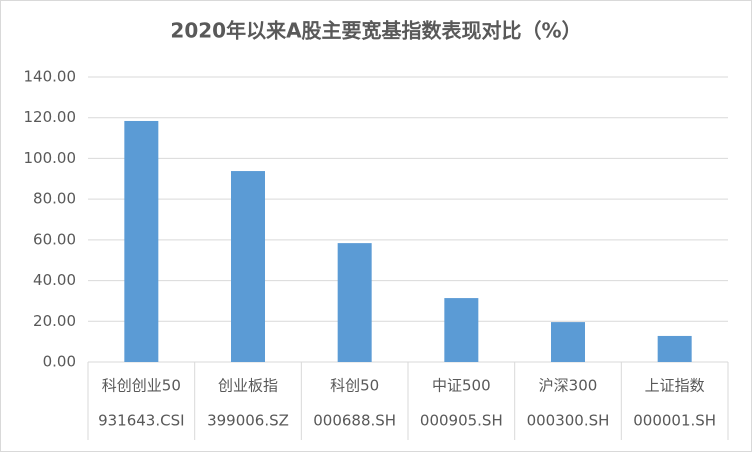  I want to click on y-tick-label: 120.00, so click(50, 117).